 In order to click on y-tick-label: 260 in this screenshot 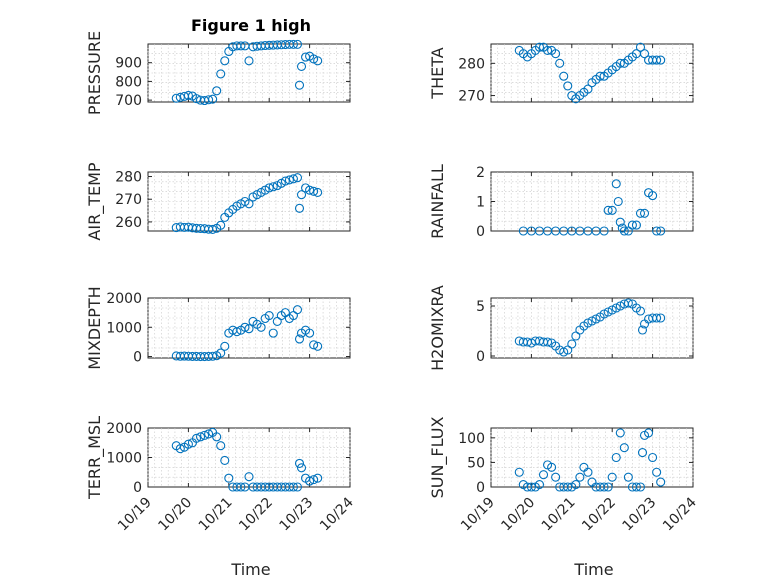, I will do `click(128, 223)`.